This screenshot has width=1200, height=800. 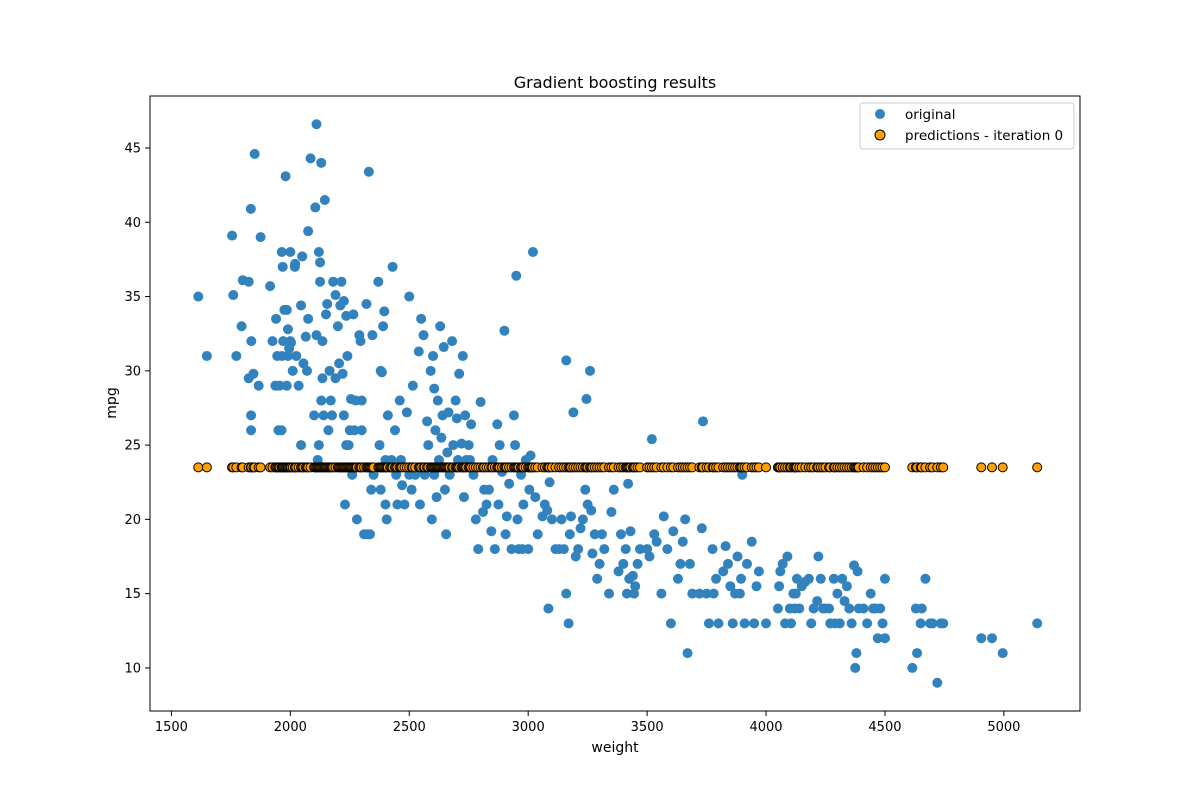 What do you see at coordinates (1003, 727) in the screenshot?
I see `x-tick-label: 5000` at bounding box center [1003, 727].